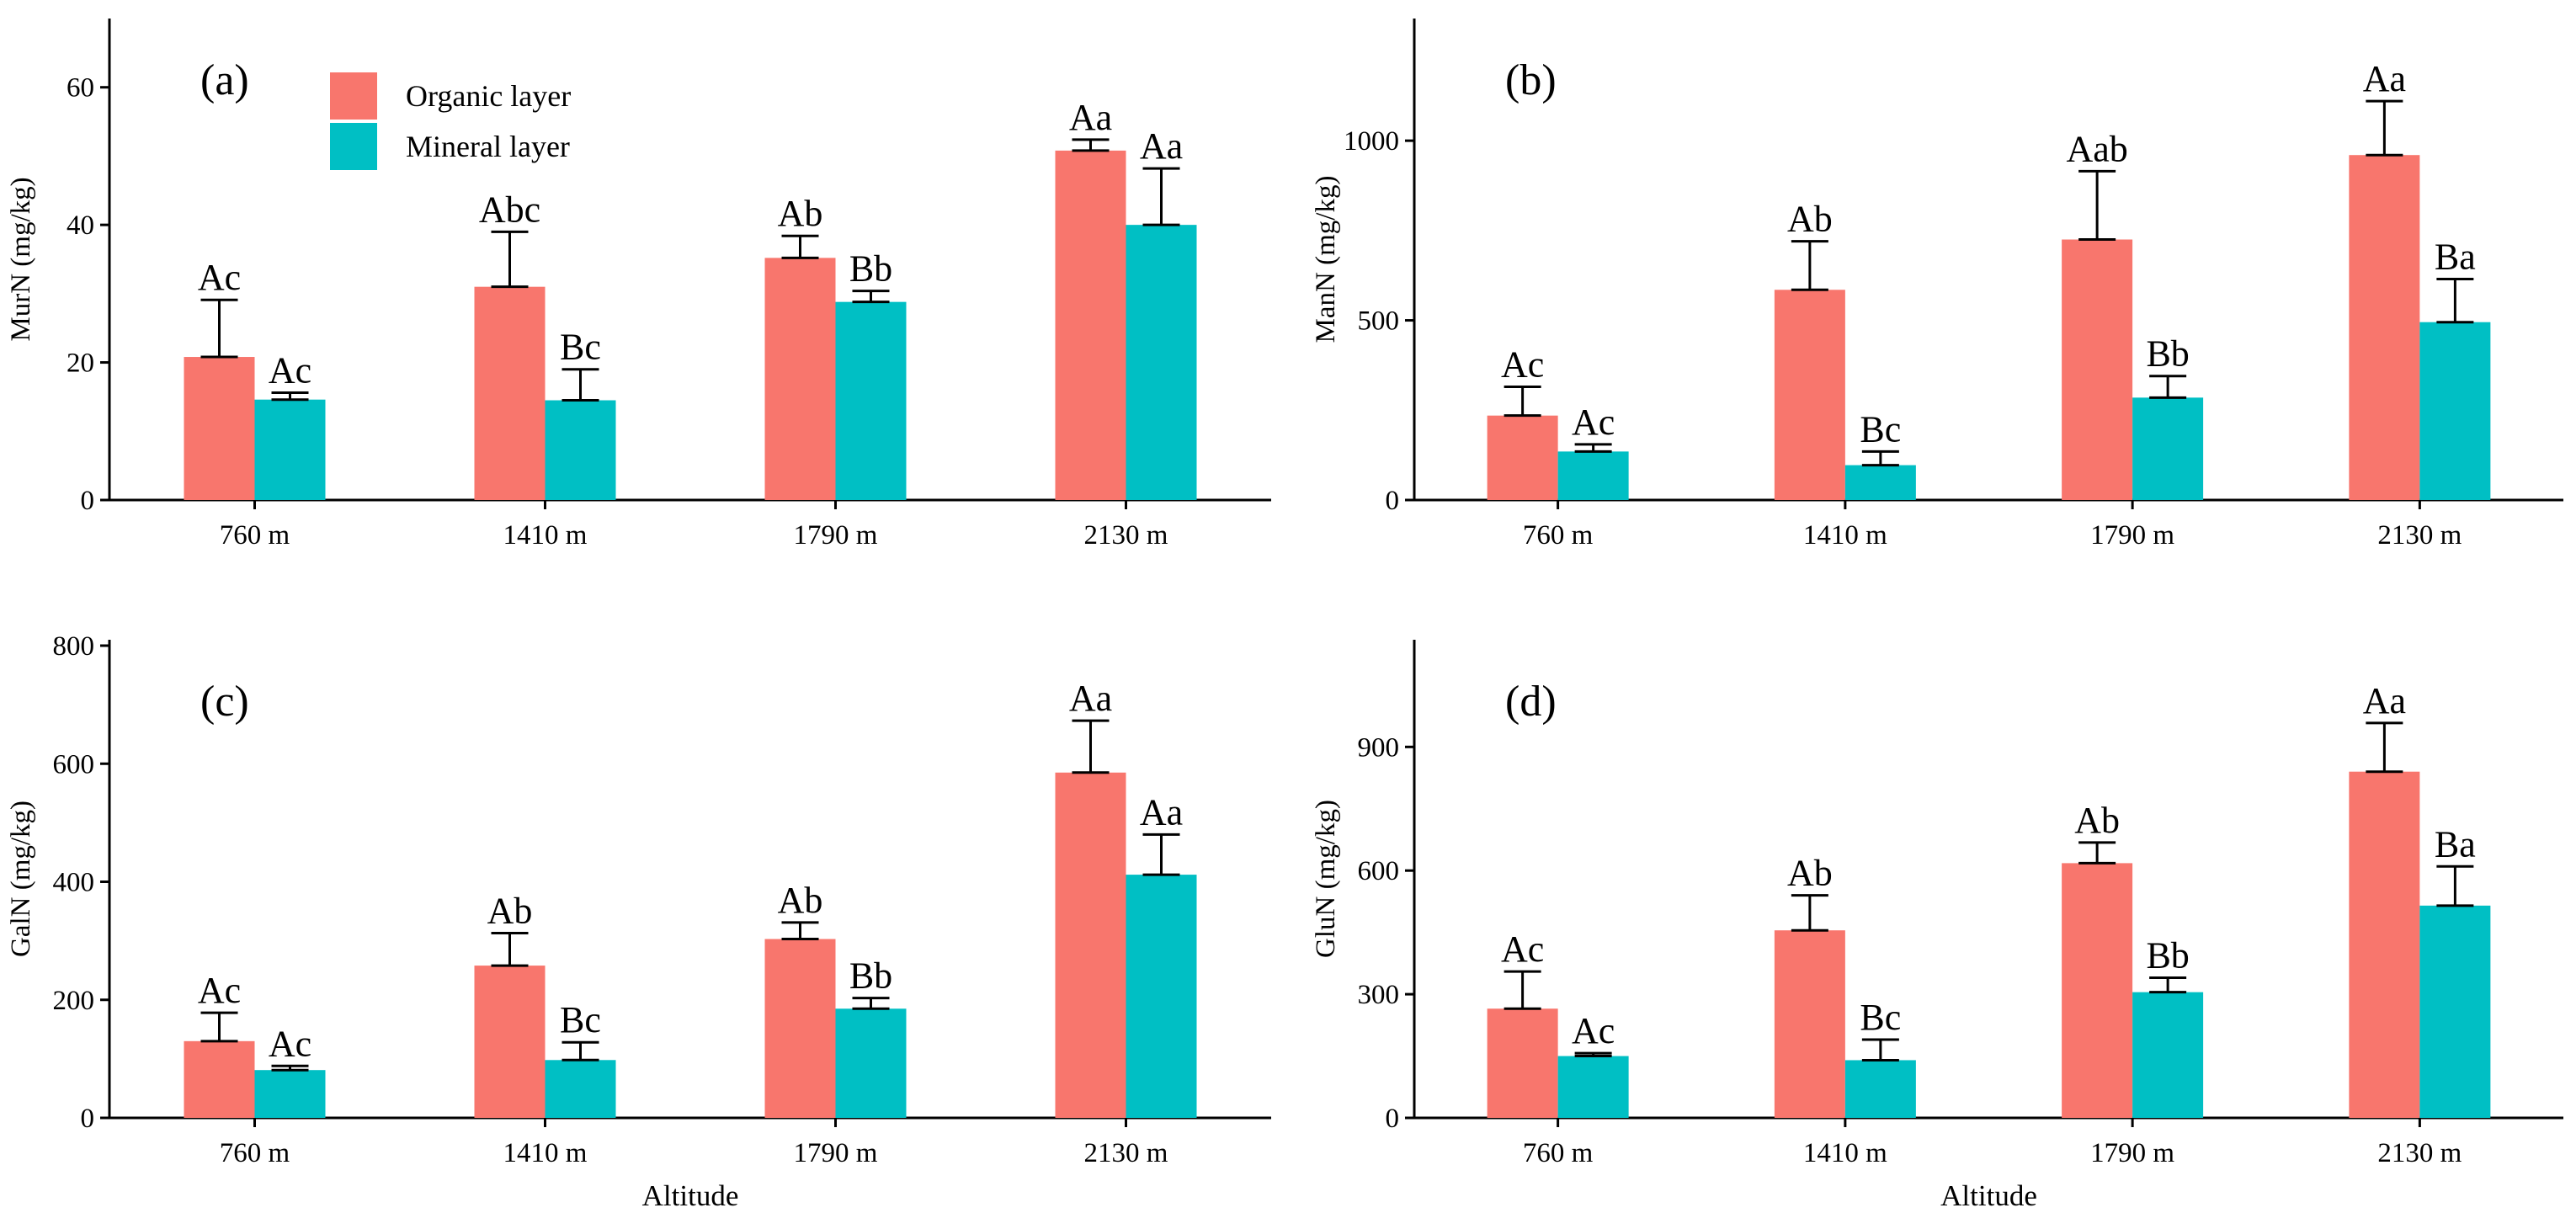 The height and width of the screenshot is (1229, 2576). What do you see at coordinates (1531, 702) in the screenshot?
I see `panel-tag: (d)` at bounding box center [1531, 702].